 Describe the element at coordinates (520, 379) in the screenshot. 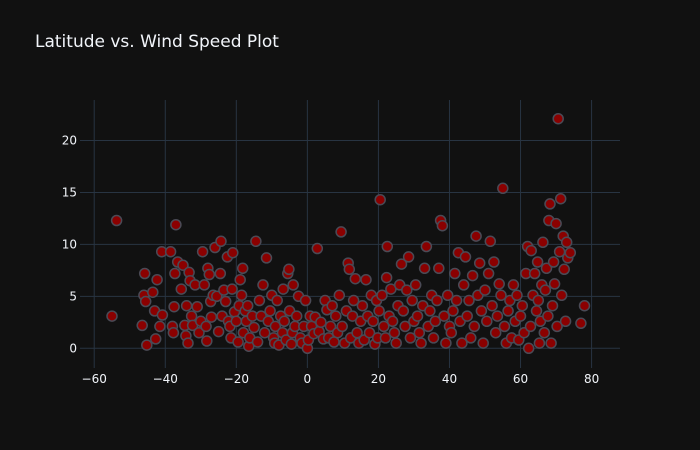

I see `x-tick-label: 60` at that location.